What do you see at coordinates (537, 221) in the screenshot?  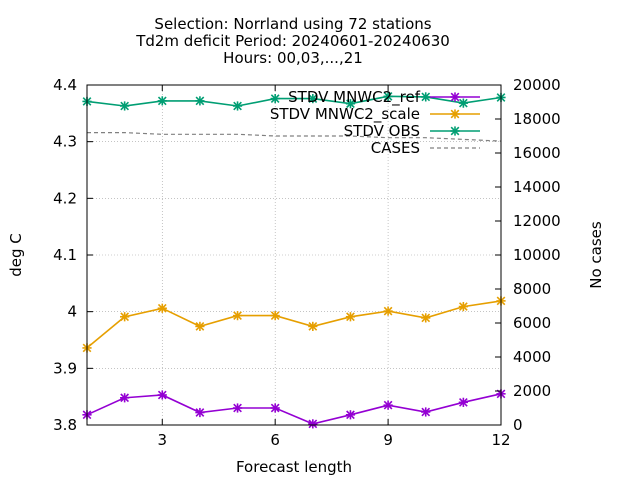 I see `y2-tick-label: 12000` at bounding box center [537, 221].